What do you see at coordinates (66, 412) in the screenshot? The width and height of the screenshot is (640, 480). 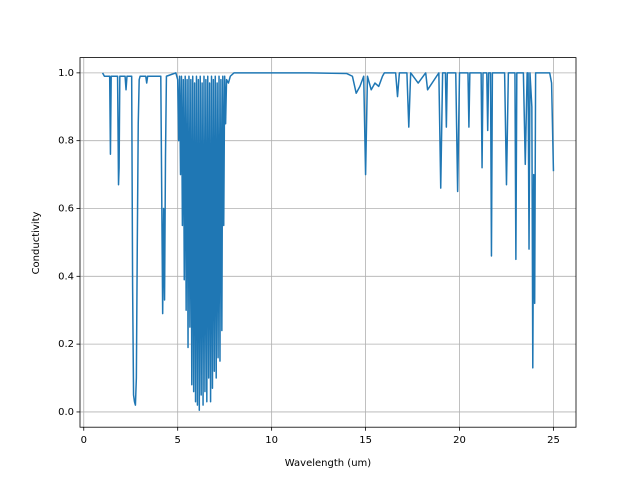 I see `y-tick-label: 0.0` at bounding box center [66, 412].